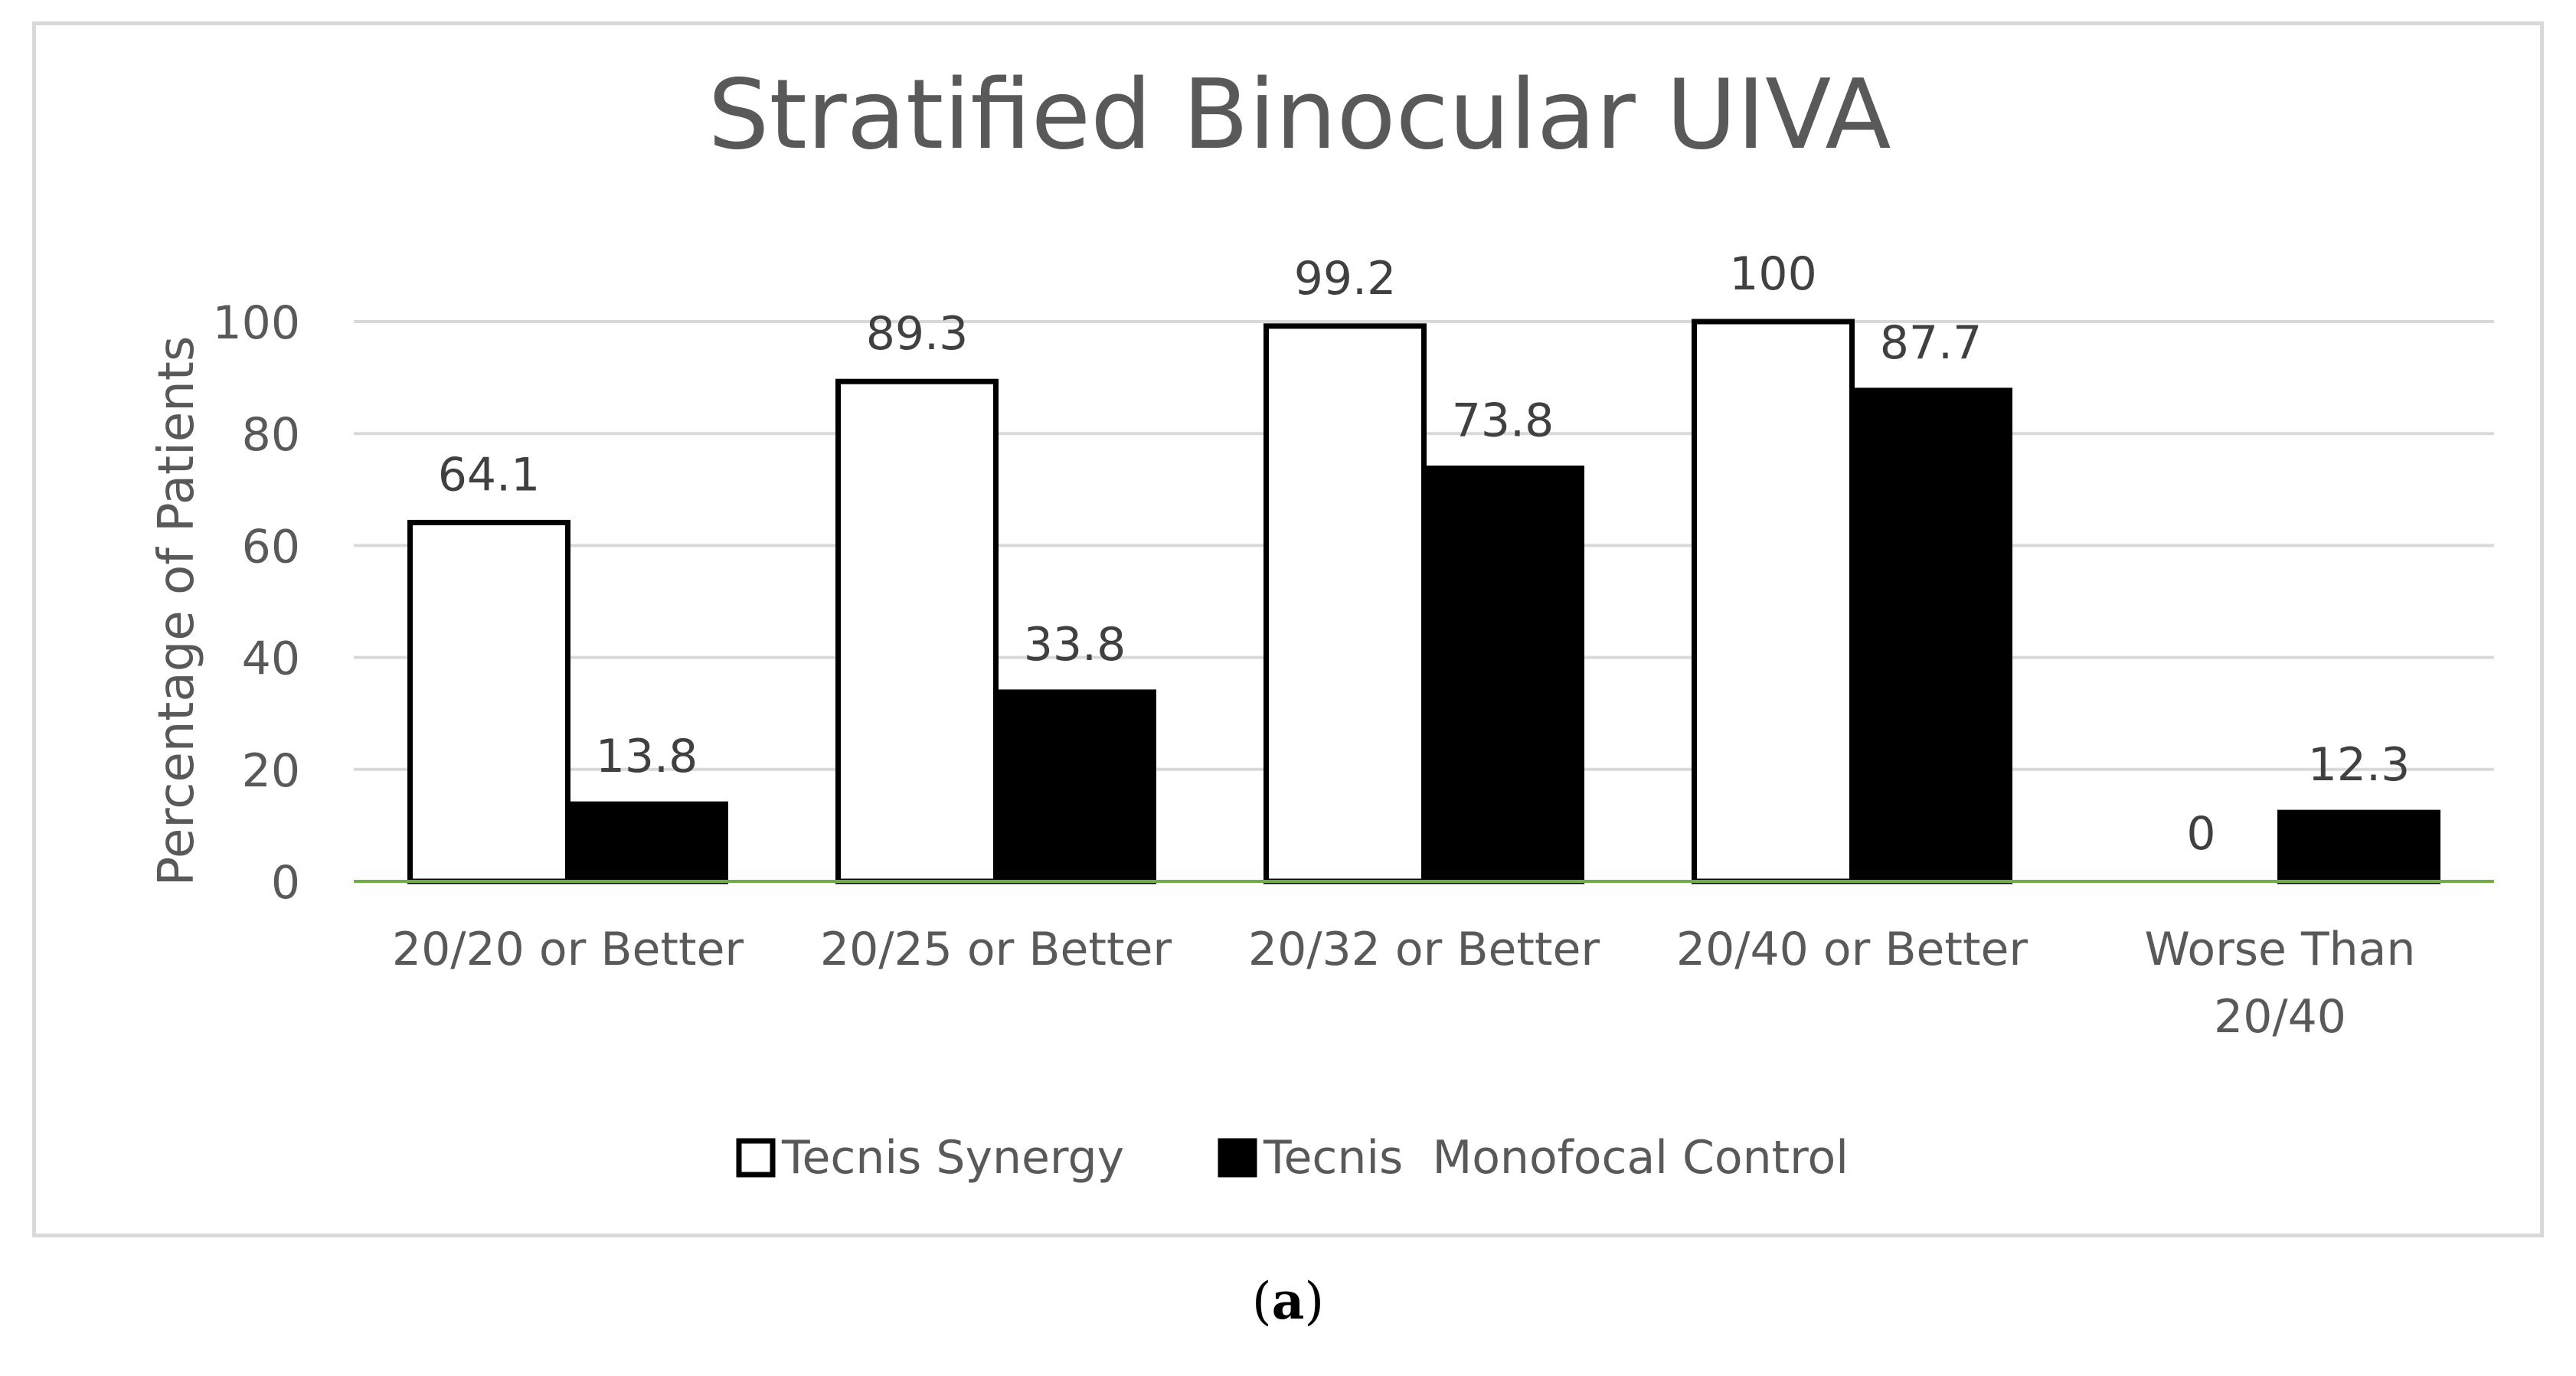 Image resolution: width=2576 pixels, height=1376 pixels. Describe the element at coordinates (271, 659) in the screenshot. I see `y-tick-label-40: 40` at that location.